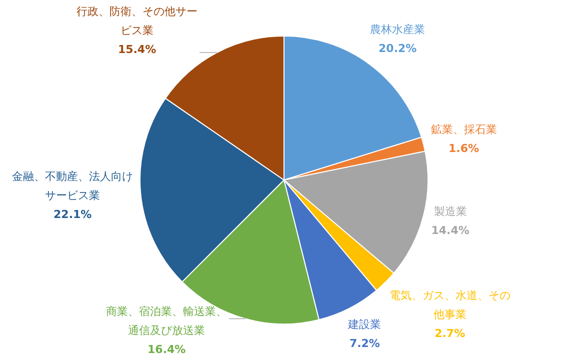  Describe the element at coordinates (365, 324) in the screenshot. I see `slice-label: 建設業` at that location.